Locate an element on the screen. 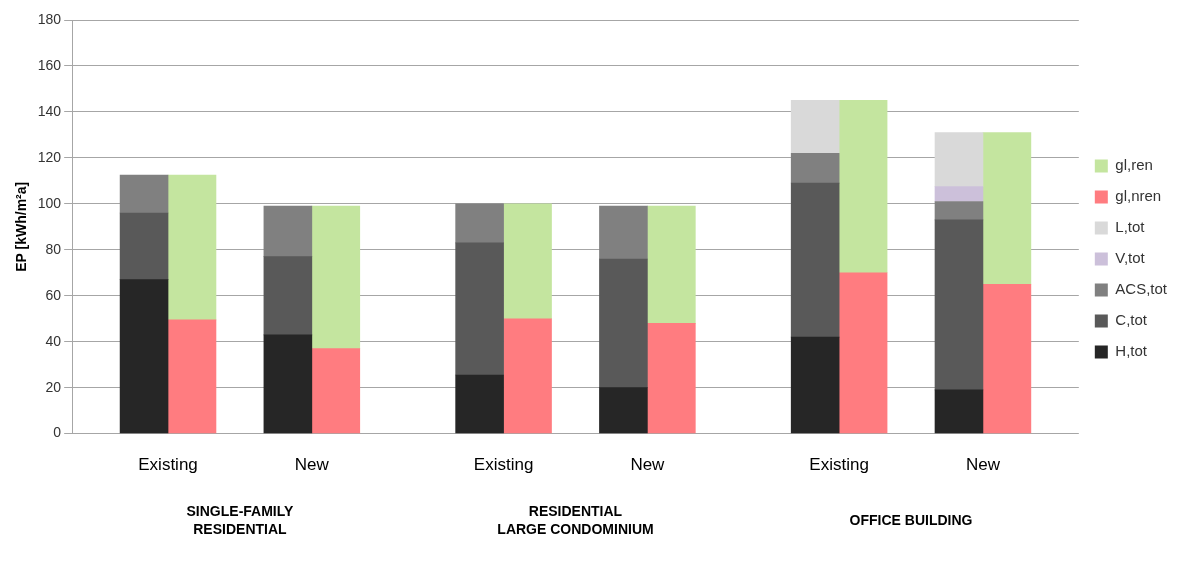 The height and width of the screenshot is (568, 1187). y-tick-label: 100 is located at coordinates (49, 202).